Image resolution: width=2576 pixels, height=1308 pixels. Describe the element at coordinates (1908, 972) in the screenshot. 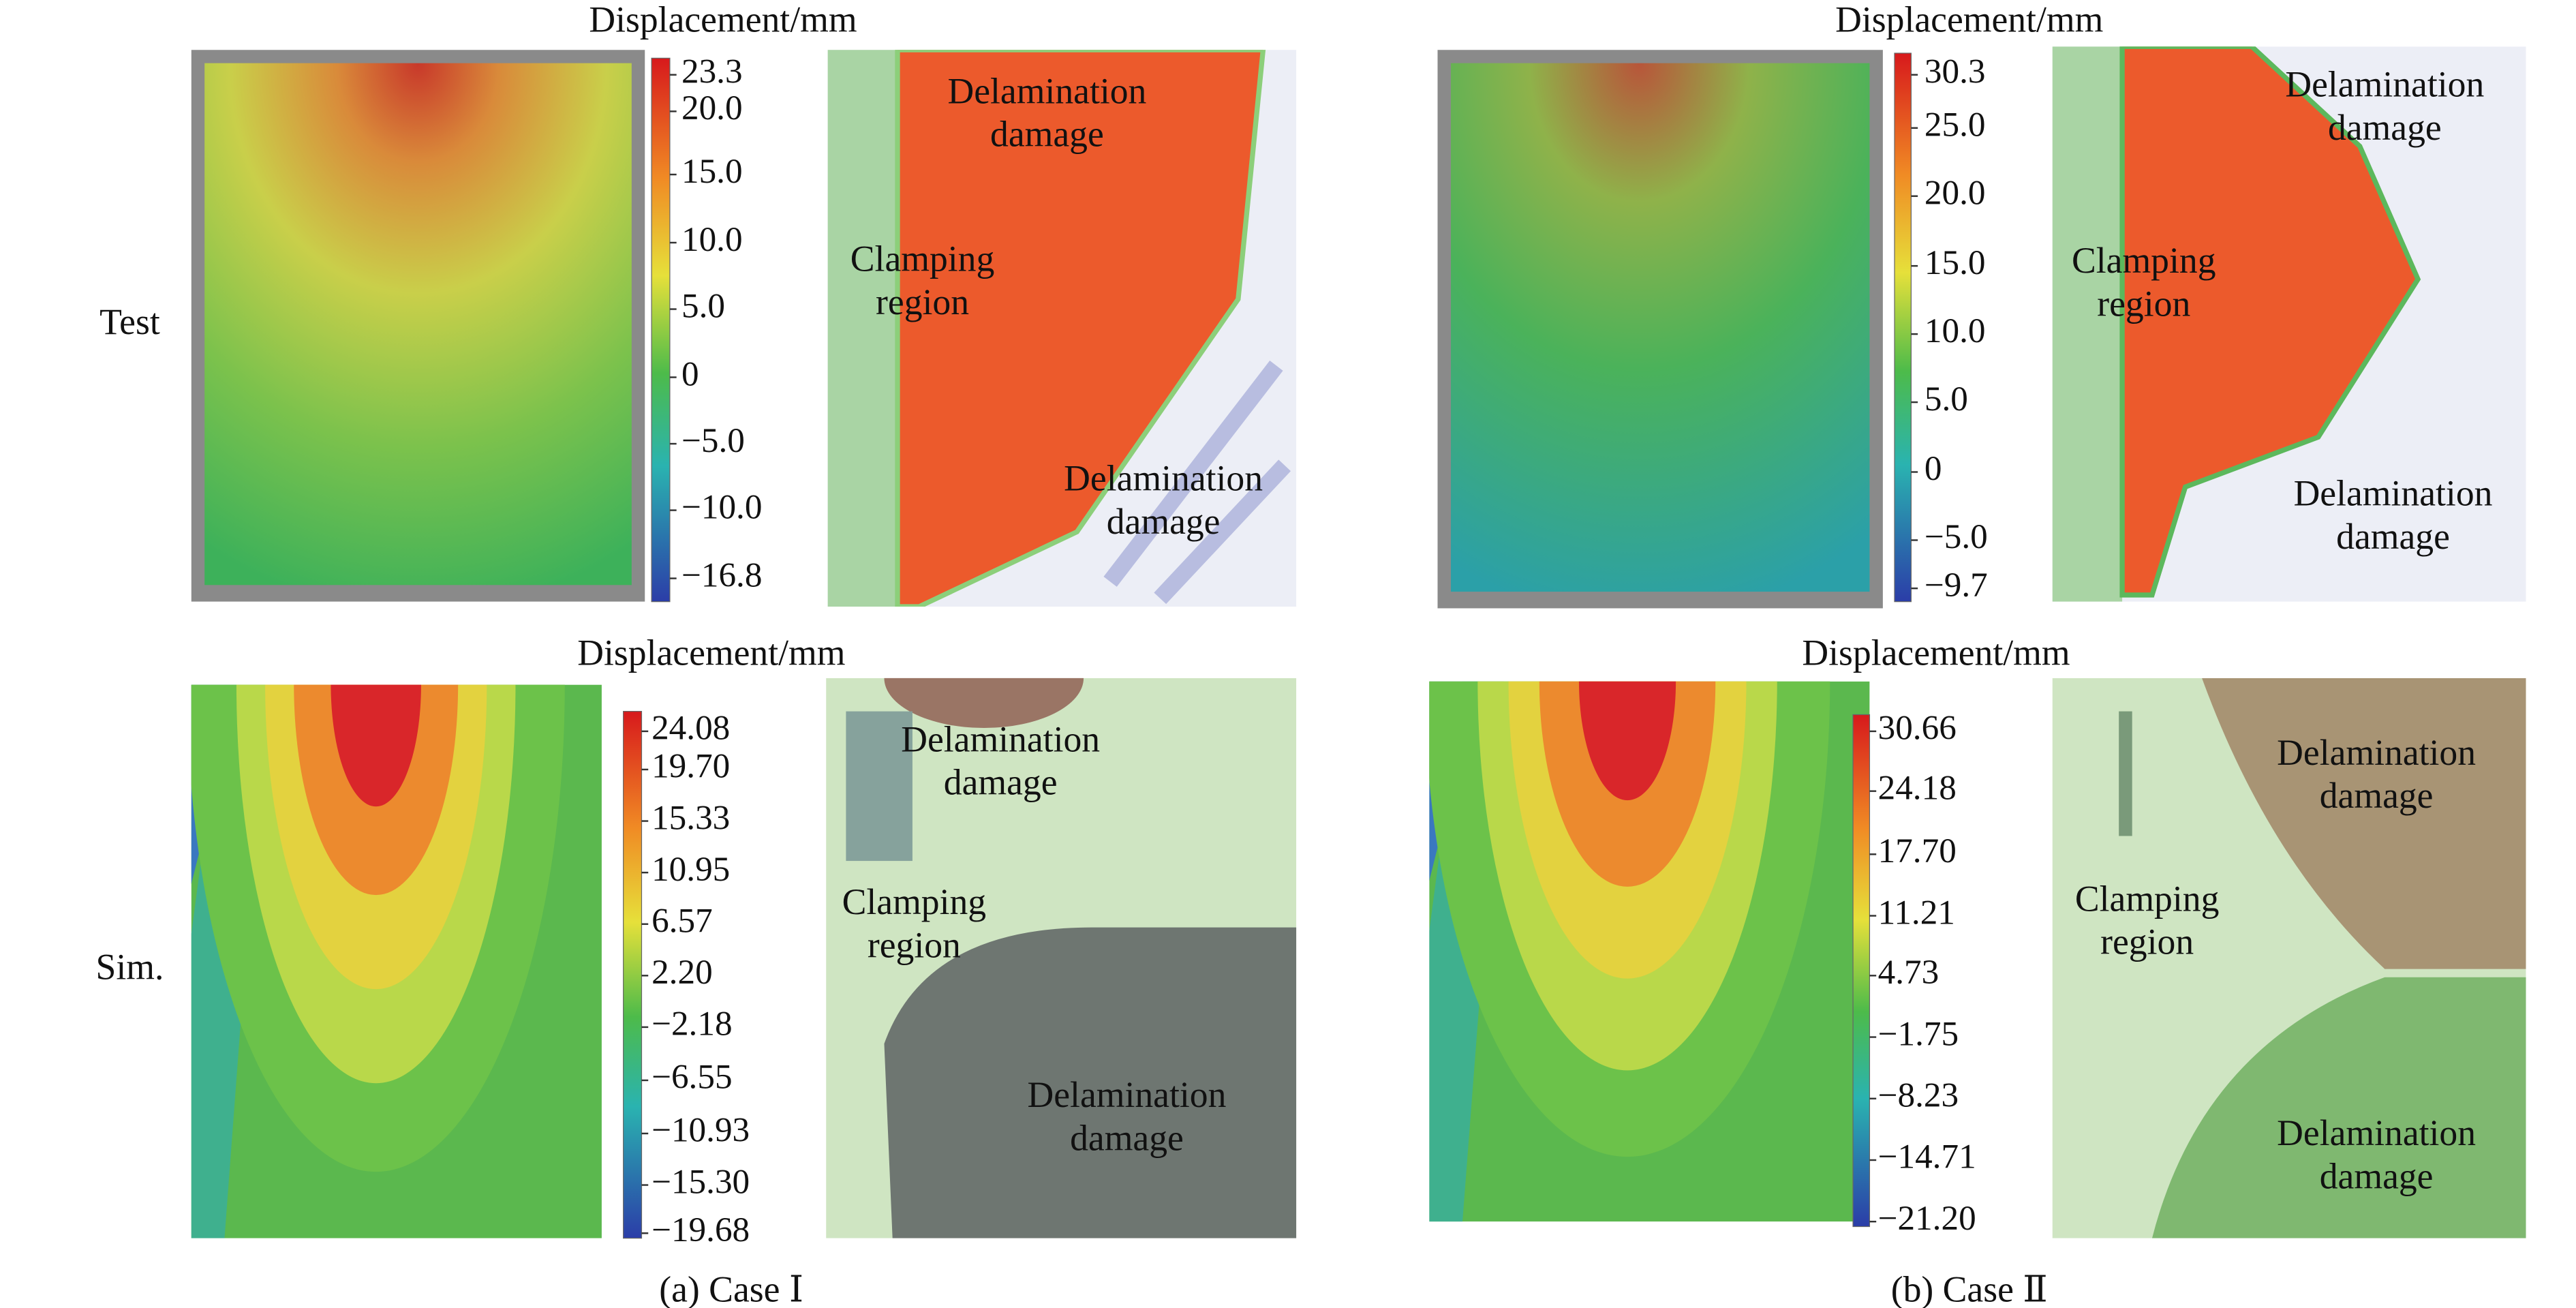

I see `colorbar-tick-label: 4.73` at that location.